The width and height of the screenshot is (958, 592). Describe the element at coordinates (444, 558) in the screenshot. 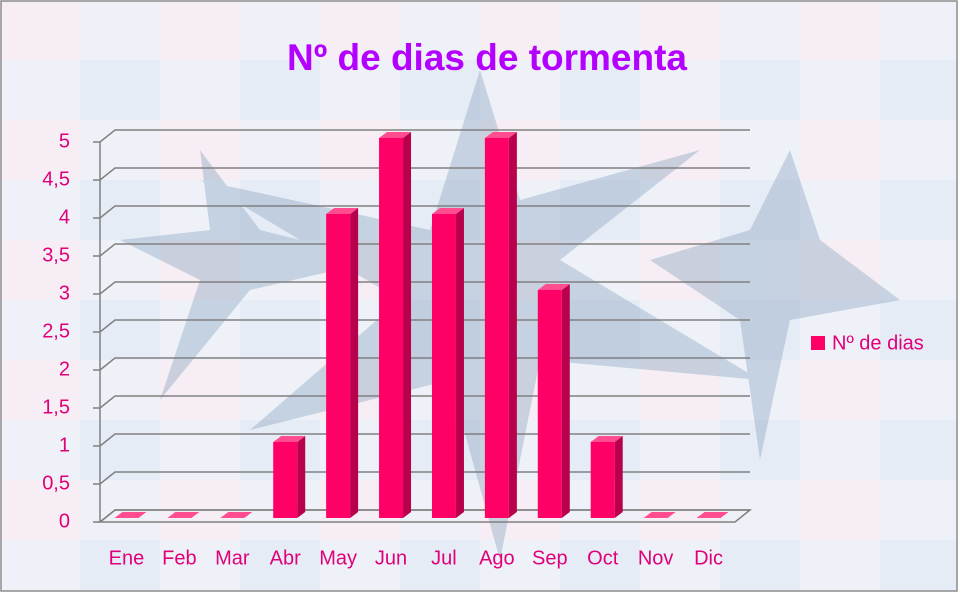

I see `x-tick-label: Jul` at that location.